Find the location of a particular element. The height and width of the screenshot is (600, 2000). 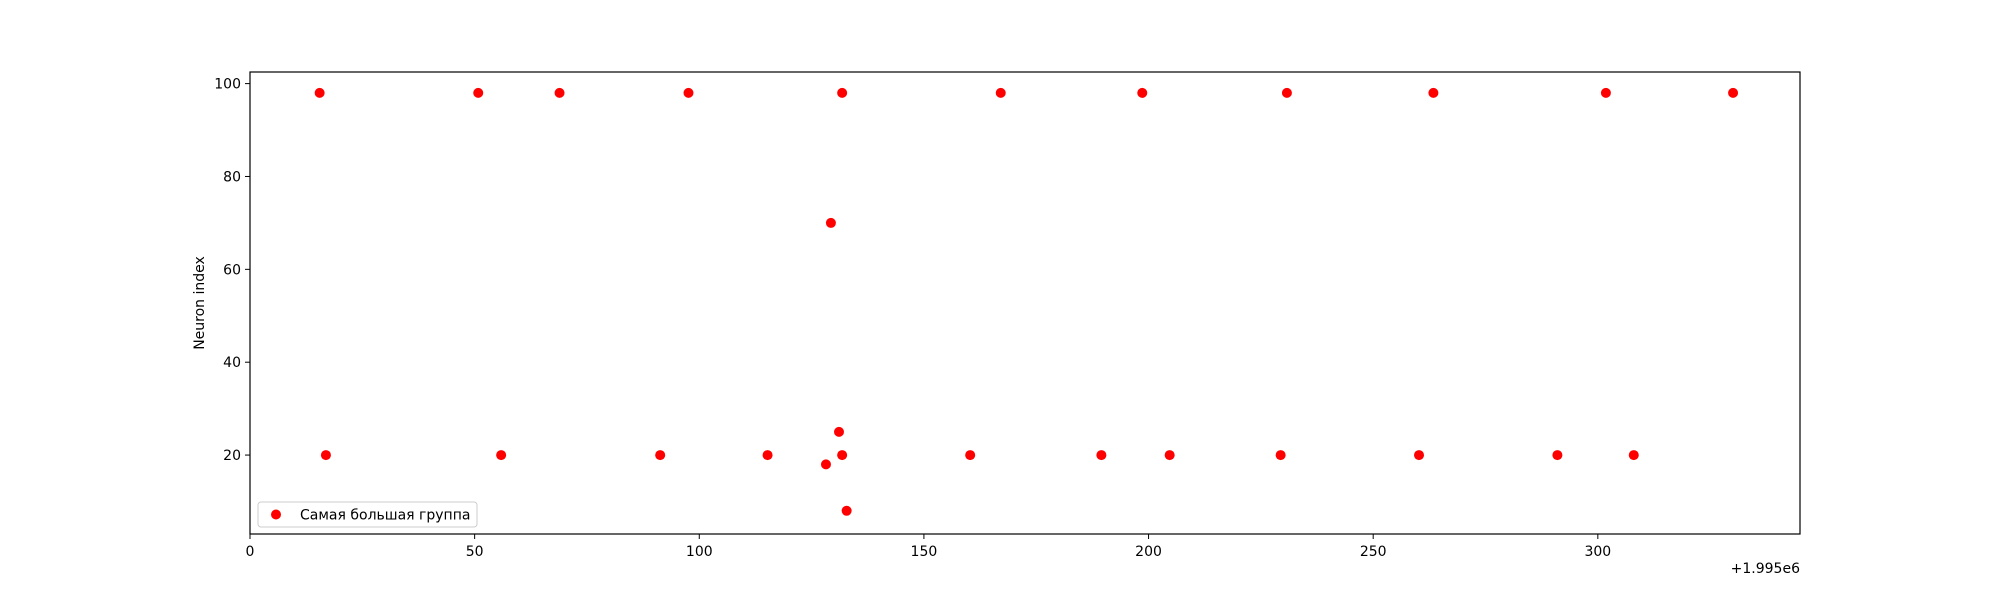

x-tick-label: 0 is located at coordinates (250, 552).